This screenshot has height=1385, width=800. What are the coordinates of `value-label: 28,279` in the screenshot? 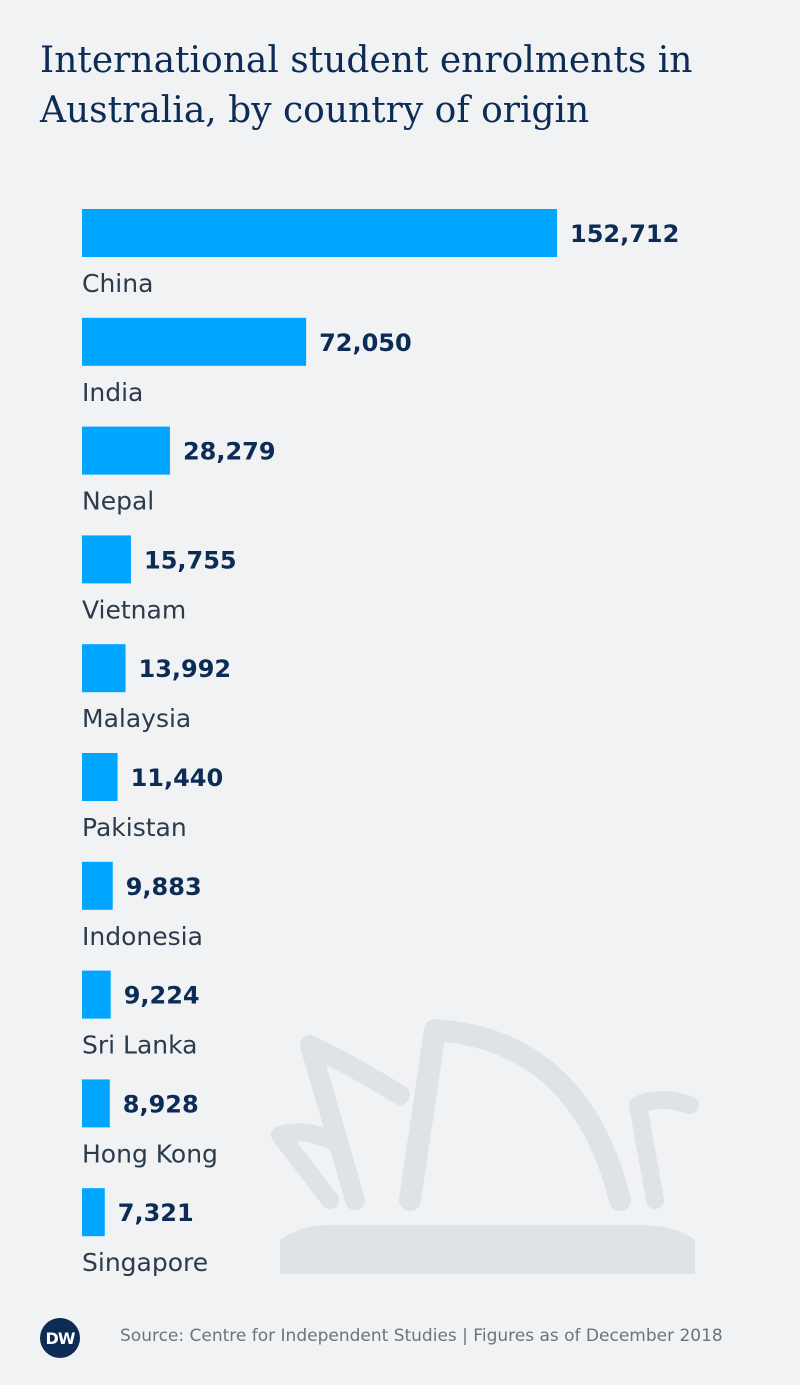 It's located at (229, 452).